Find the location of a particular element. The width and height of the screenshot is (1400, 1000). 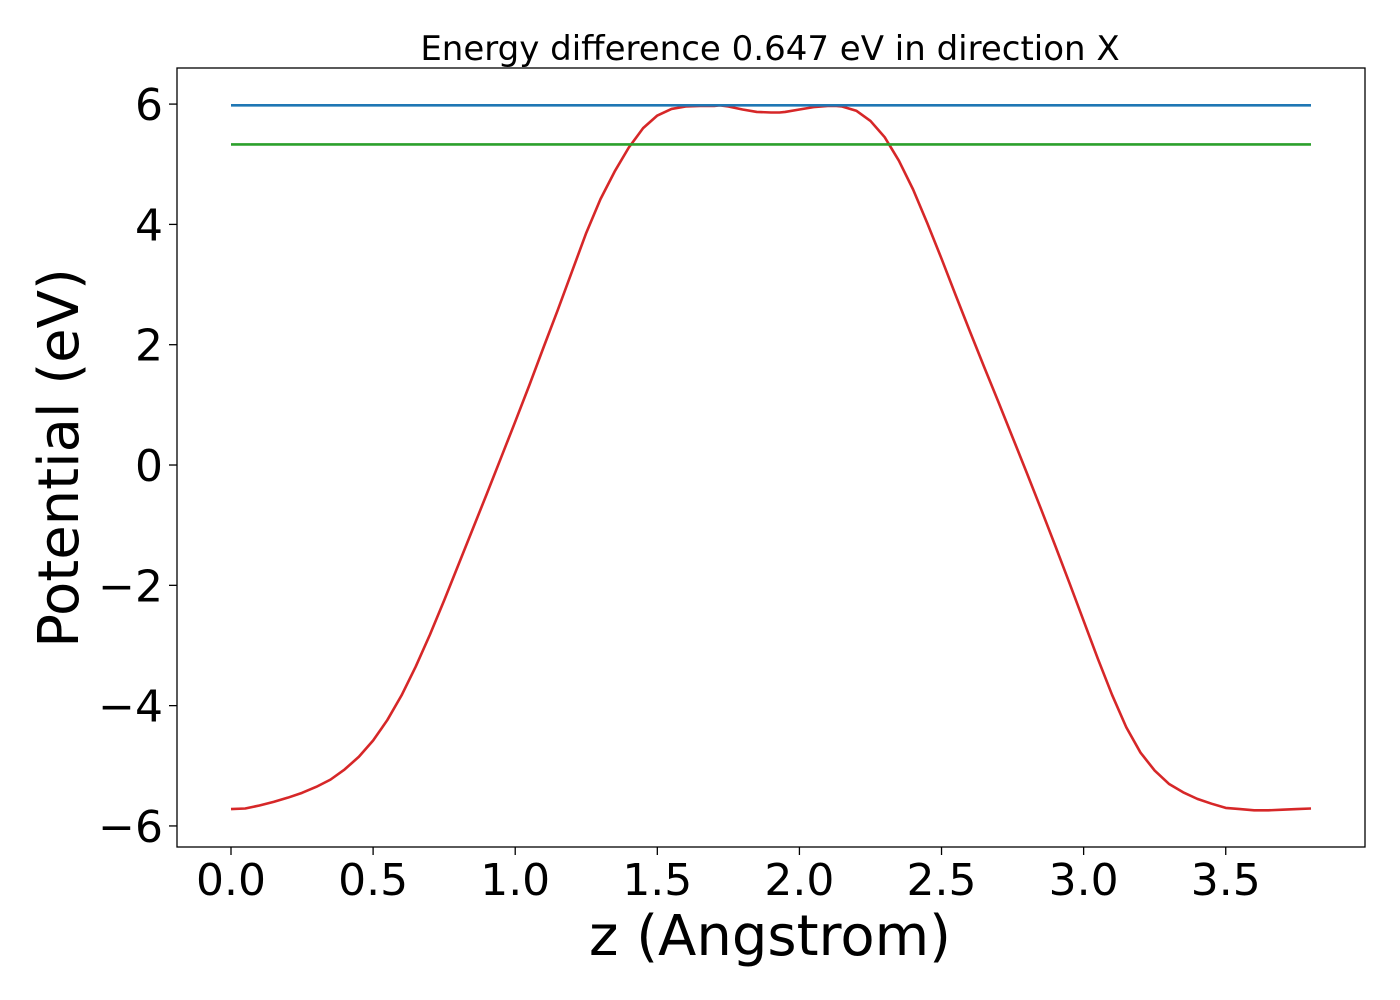

x-tick-label: 0.0 is located at coordinates (231, 880).